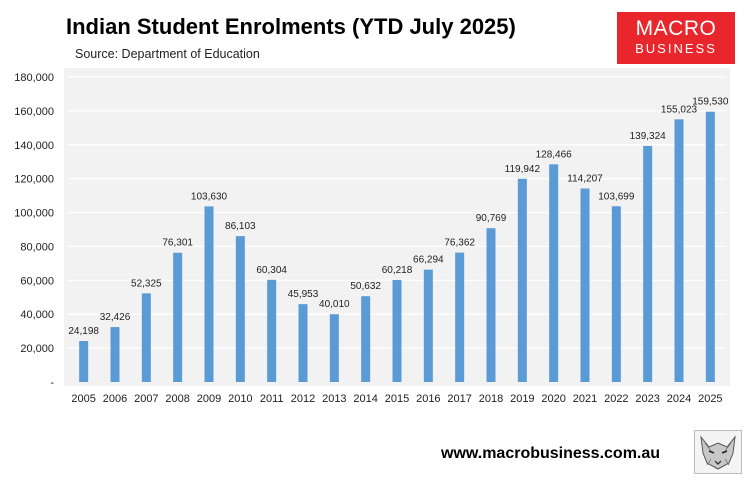  What do you see at coordinates (679, 109) in the screenshot?
I see `data-label: 155,023` at bounding box center [679, 109].